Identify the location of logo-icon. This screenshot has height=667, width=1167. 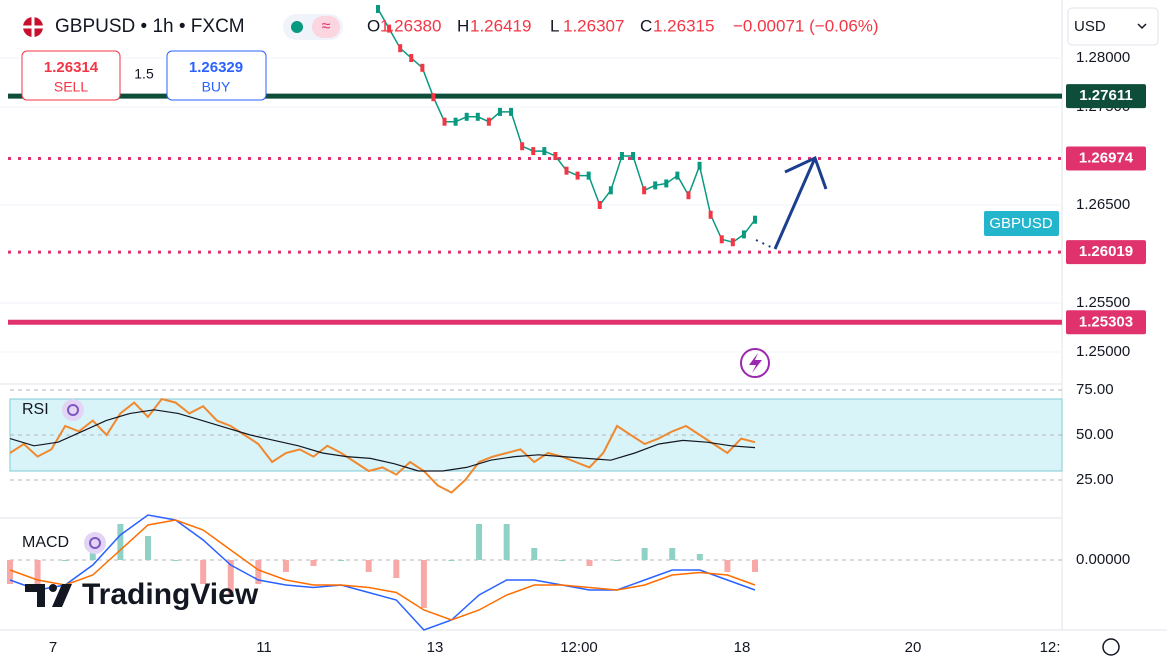
(48, 595).